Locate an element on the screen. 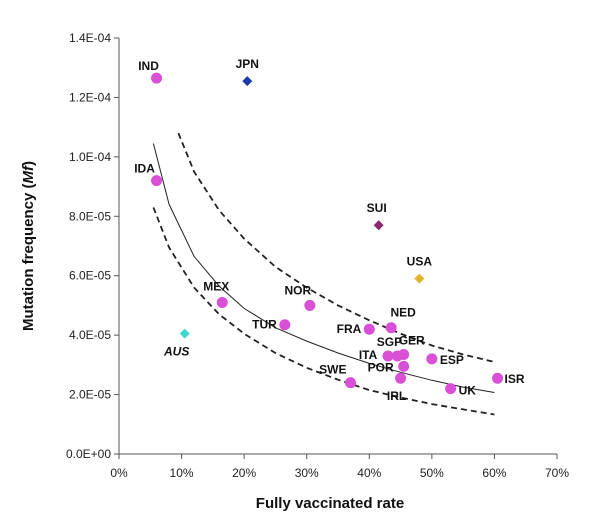  point-por is located at coordinates (404, 366).